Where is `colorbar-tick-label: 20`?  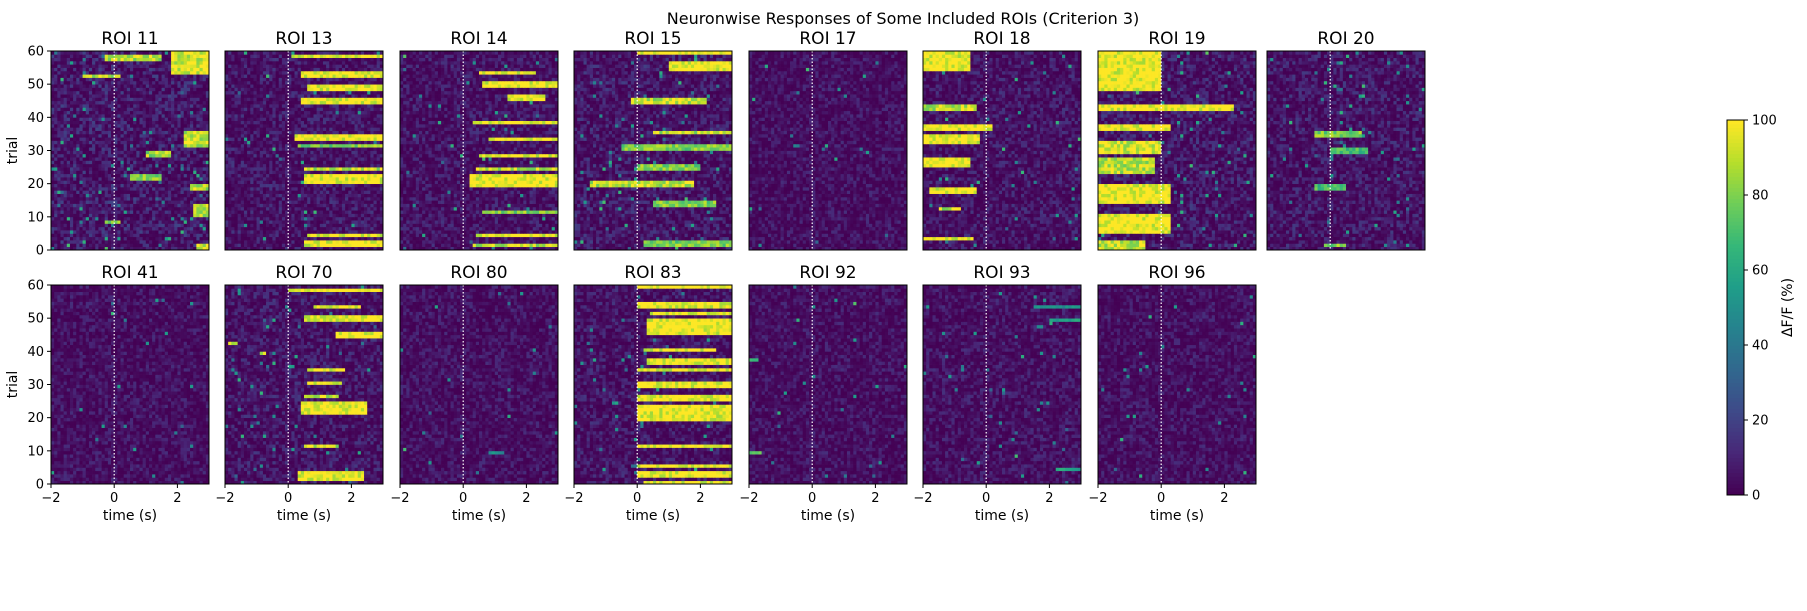
colorbar-tick-label: 20 is located at coordinates (1760, 421).